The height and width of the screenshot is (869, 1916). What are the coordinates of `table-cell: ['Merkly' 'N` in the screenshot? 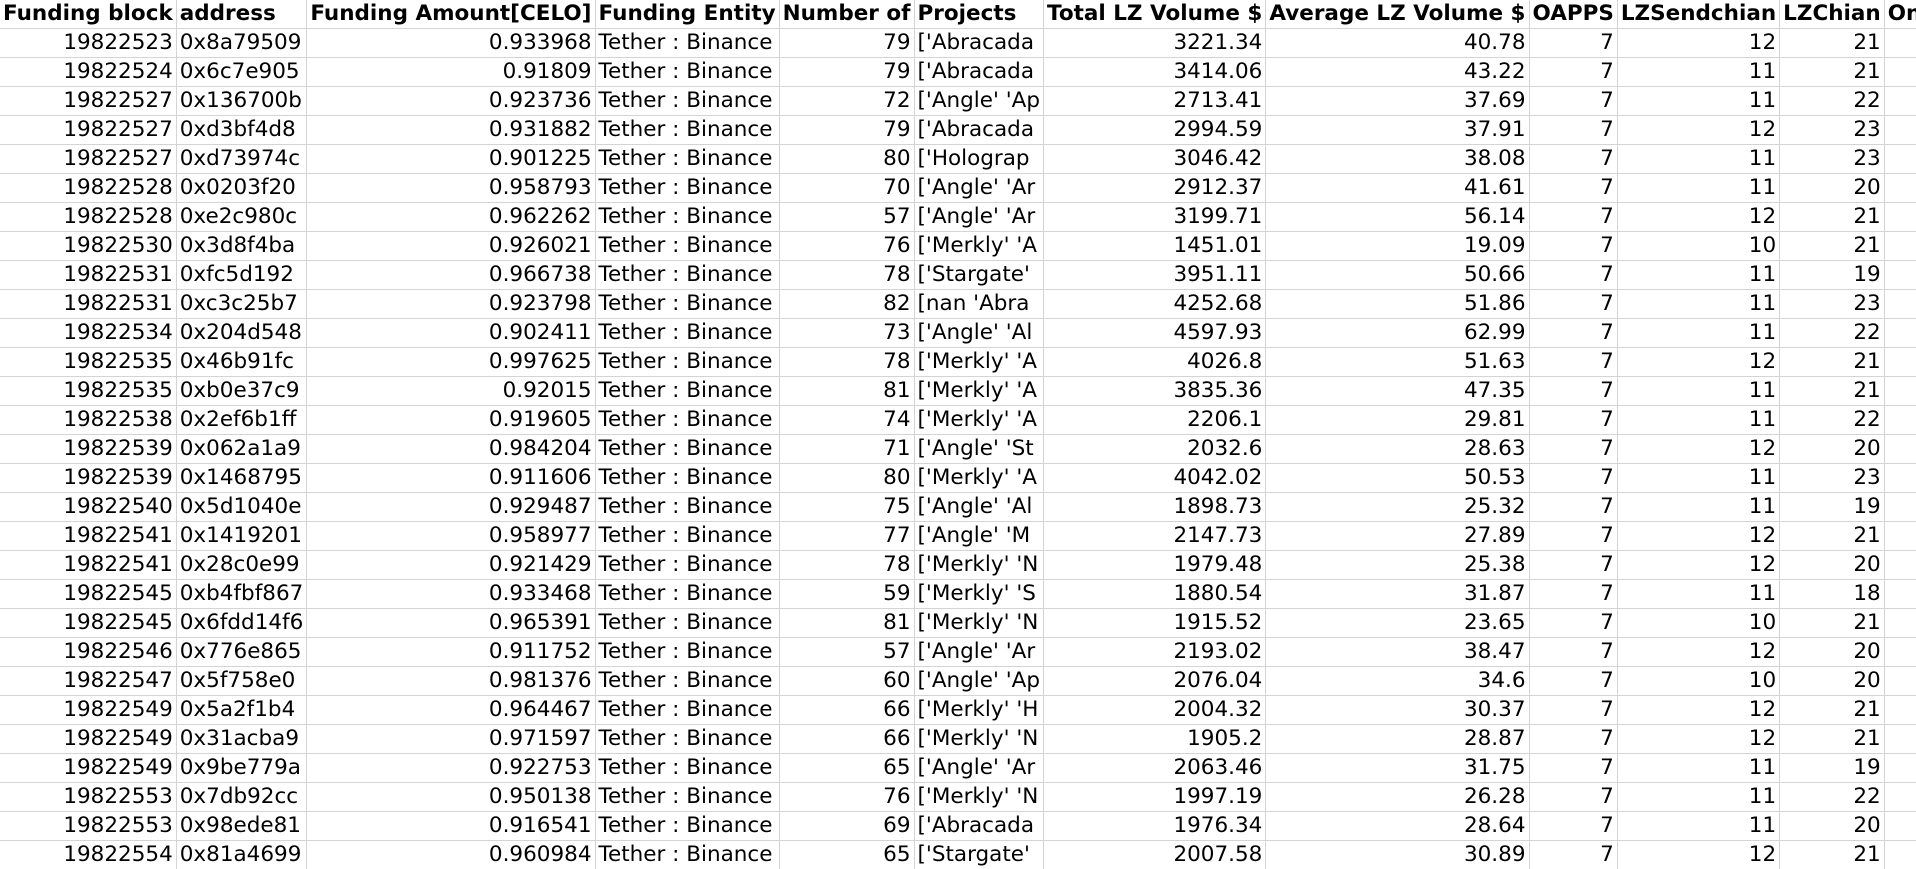 It's located at (979, 565).